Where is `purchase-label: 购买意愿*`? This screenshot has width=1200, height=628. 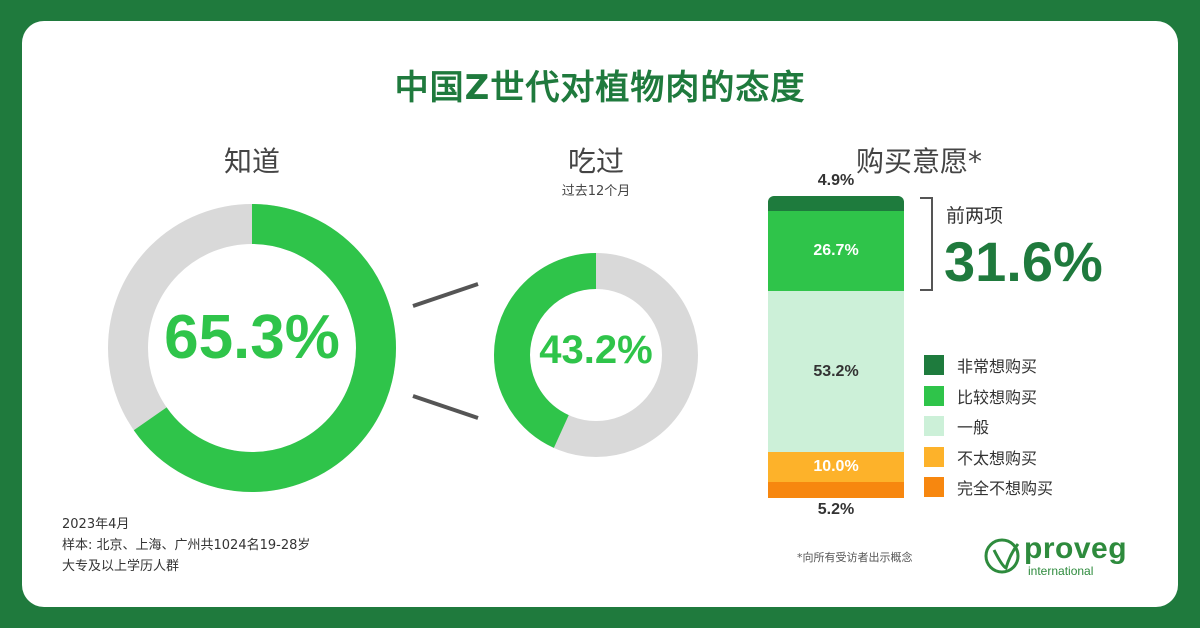 purchase-label: 购买意愿* is located at coordinates (919, 161).